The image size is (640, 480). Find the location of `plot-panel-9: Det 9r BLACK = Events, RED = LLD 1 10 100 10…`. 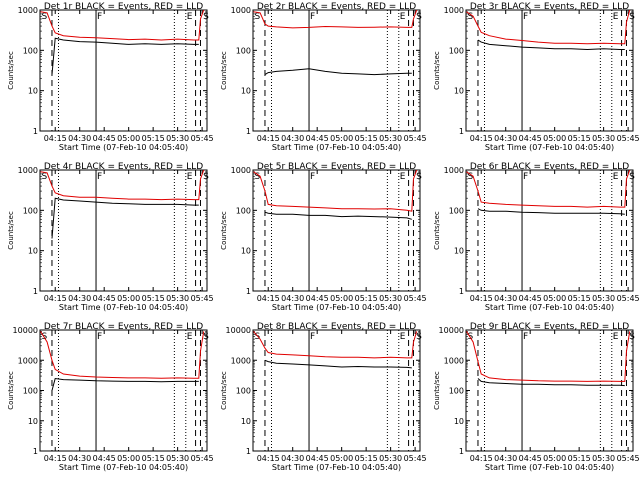

plot-panel-9: Det 9r BLACK = Events, RED = LLD 1 10 100 10… is located at coordinates (536, 397).